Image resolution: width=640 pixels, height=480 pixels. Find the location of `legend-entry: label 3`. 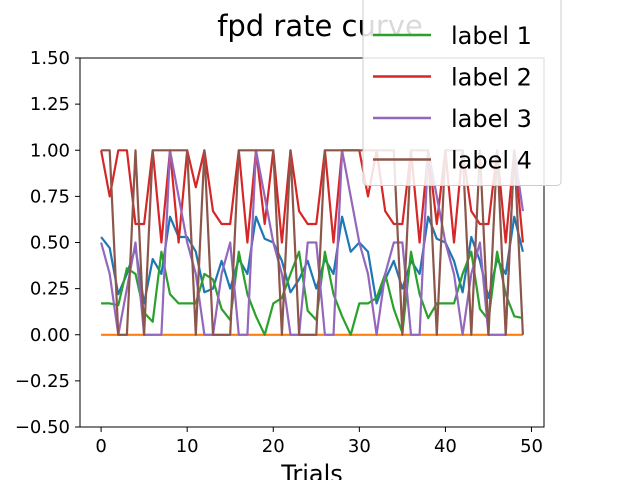

legend-entry: label 3 is located at coordinates (491, 119).